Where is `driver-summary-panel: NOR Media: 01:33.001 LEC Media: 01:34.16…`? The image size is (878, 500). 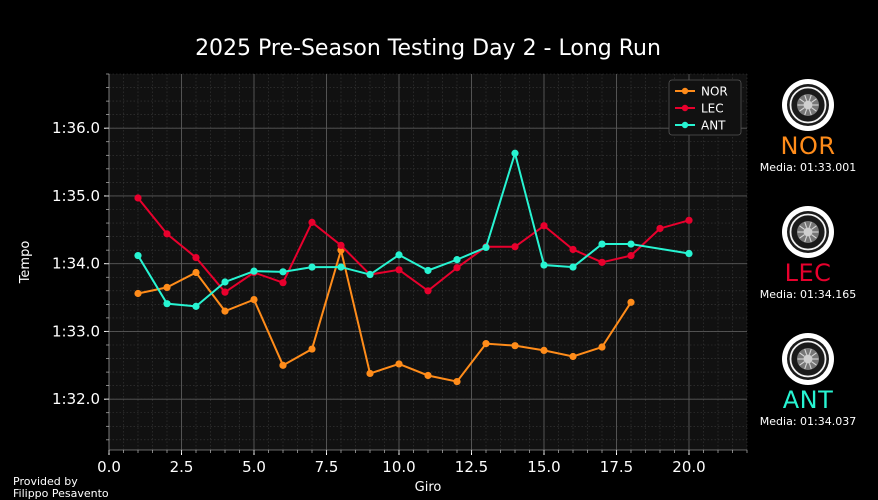
driver-summary-panel: NOR Media: 01:33.001 LEC Media: 01:34.16… is located at coordinates (813, 247).